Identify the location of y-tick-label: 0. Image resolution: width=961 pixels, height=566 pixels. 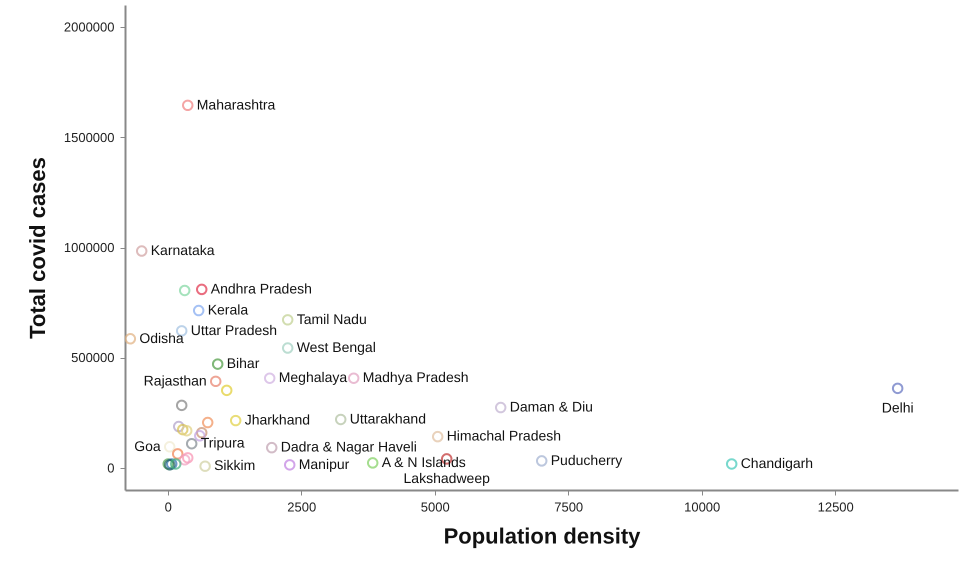
(110, 468).